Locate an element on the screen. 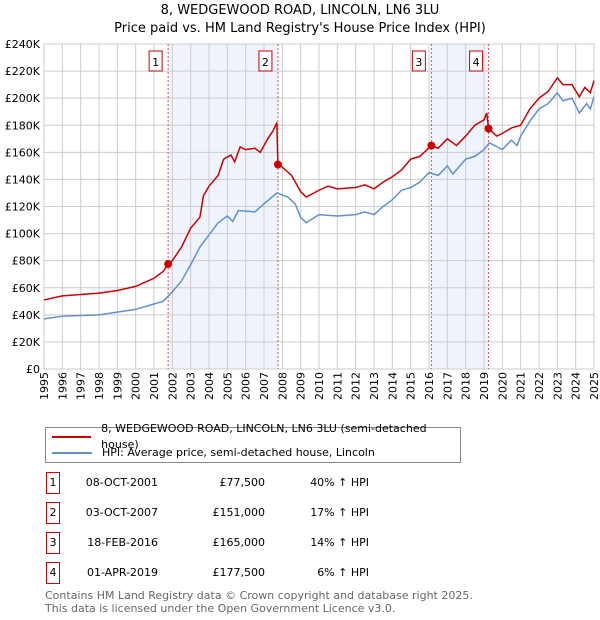 This screenshot has width=600, height=620. sale-label: 1 is located at coordinates (155, 62).